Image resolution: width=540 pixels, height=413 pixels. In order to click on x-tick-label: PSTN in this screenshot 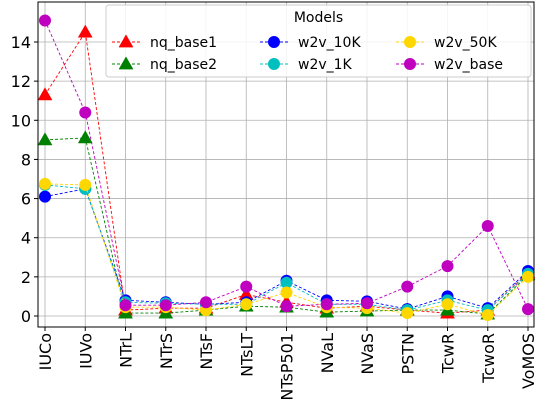, I will do `click(407, 354)`.